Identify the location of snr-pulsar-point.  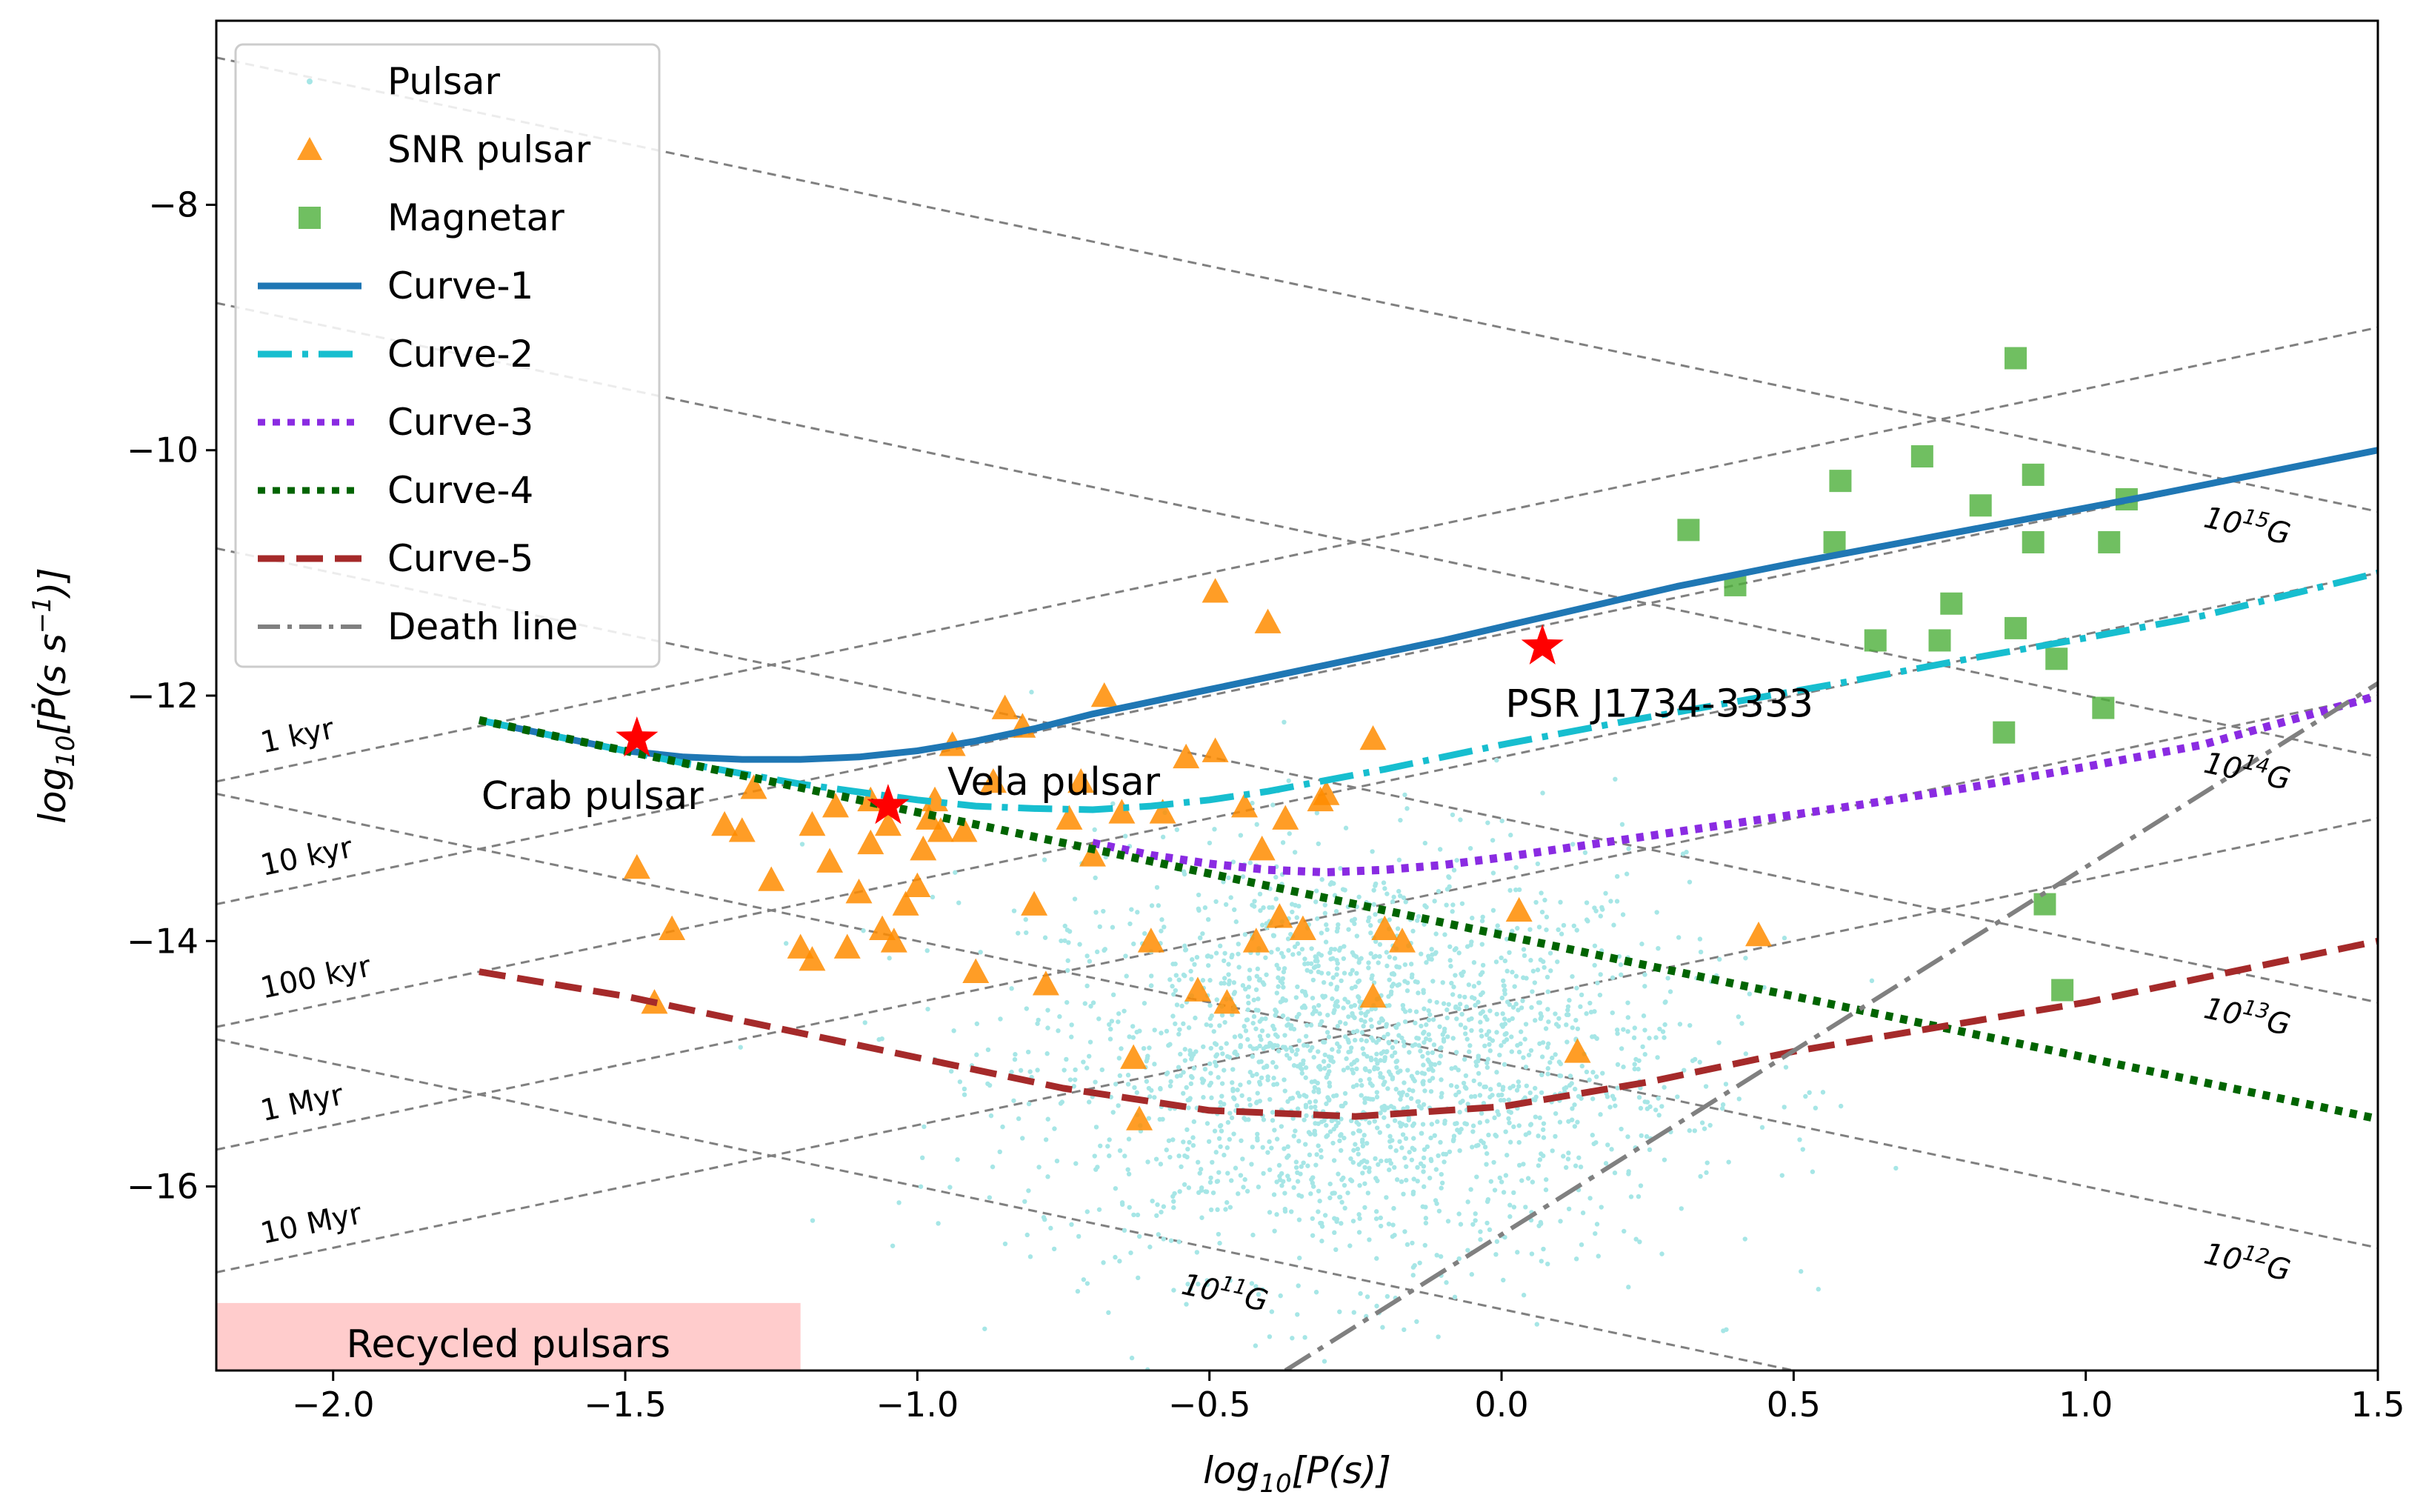
(870, 842).